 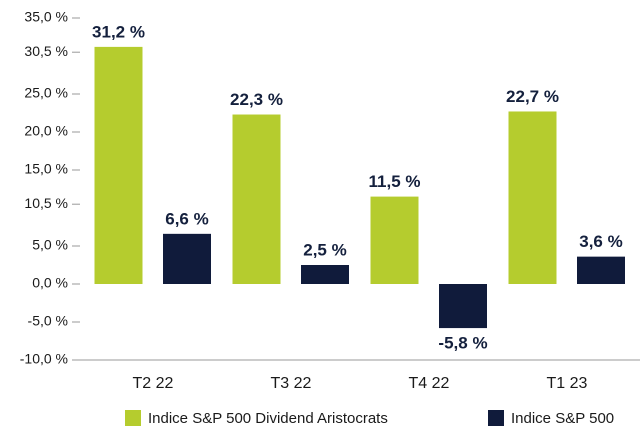 I want to click on y-tick-label: 0,0 %, so click(x=50, y=283).